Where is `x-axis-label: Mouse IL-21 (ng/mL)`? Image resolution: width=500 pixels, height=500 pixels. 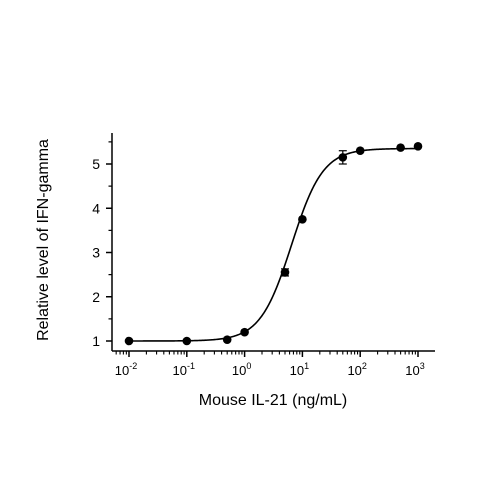 x-axis-label: Mouse IL-21 (ng/mL) is located at coordinates (273, 400).